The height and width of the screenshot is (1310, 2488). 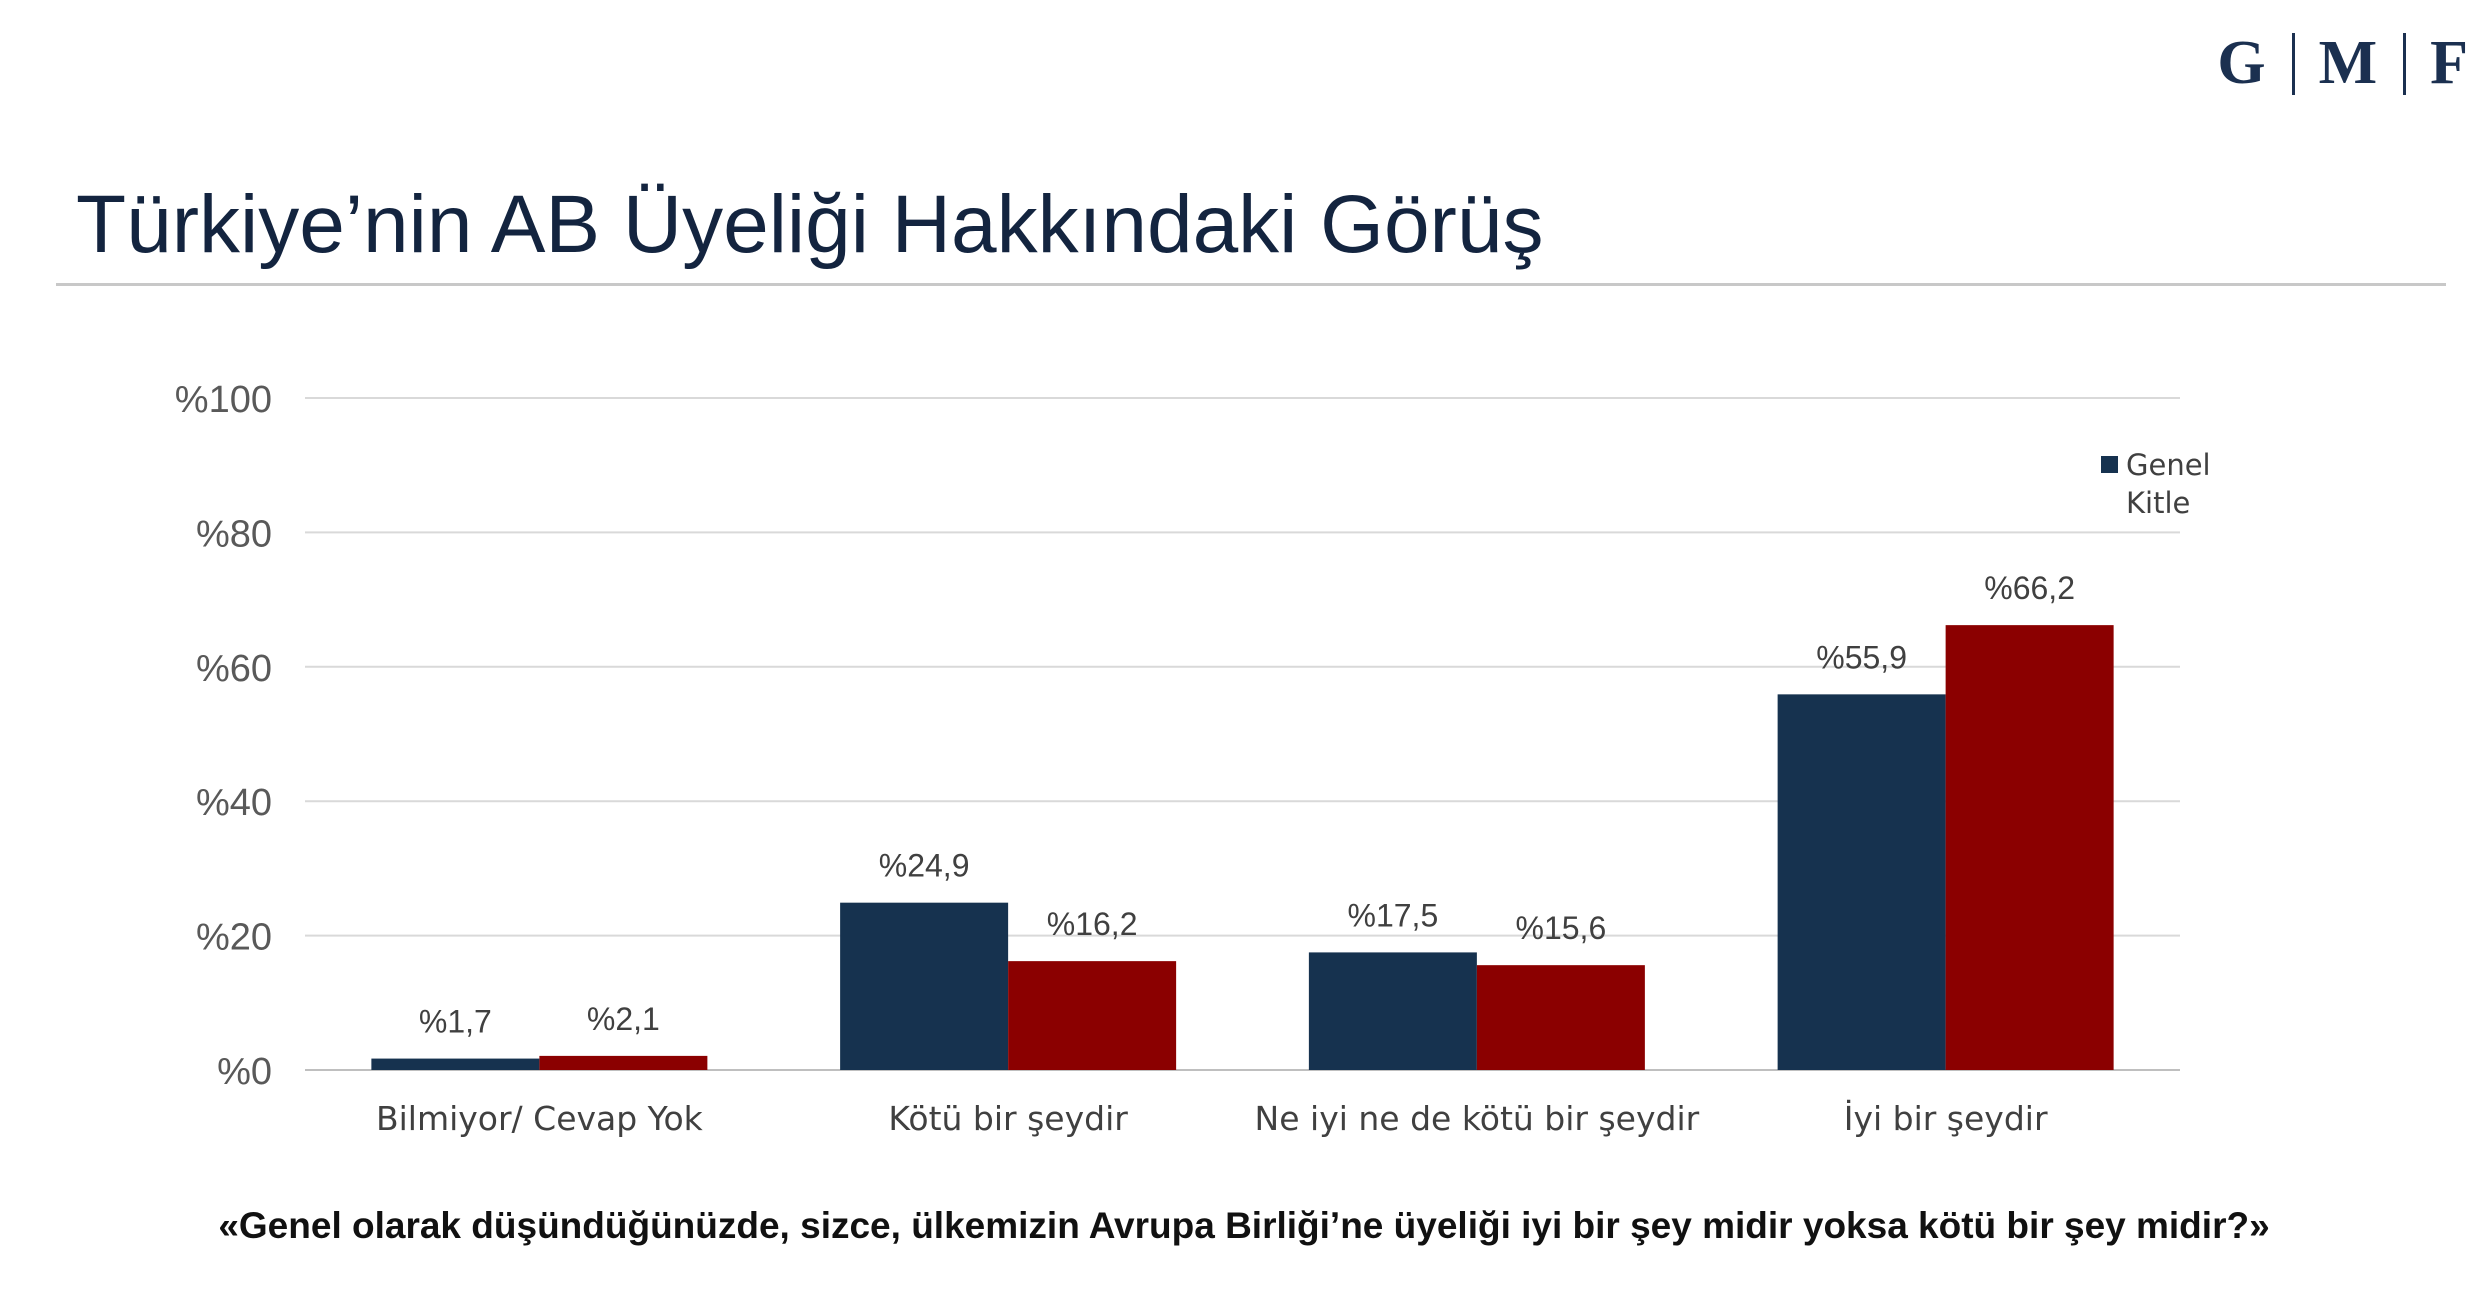 What do you see at coordinates (2156, 484) in the screenshot?
I see `legend: Genel Kitle` at bounding box center [2156, 484].